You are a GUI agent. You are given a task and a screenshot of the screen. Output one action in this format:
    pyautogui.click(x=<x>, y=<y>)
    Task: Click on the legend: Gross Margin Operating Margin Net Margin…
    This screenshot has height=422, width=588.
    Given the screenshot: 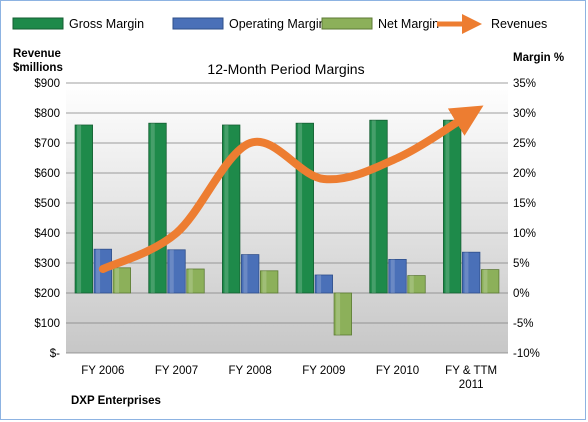 What is the action you would take?
    pyautogui.click(x=279, y=24)
    